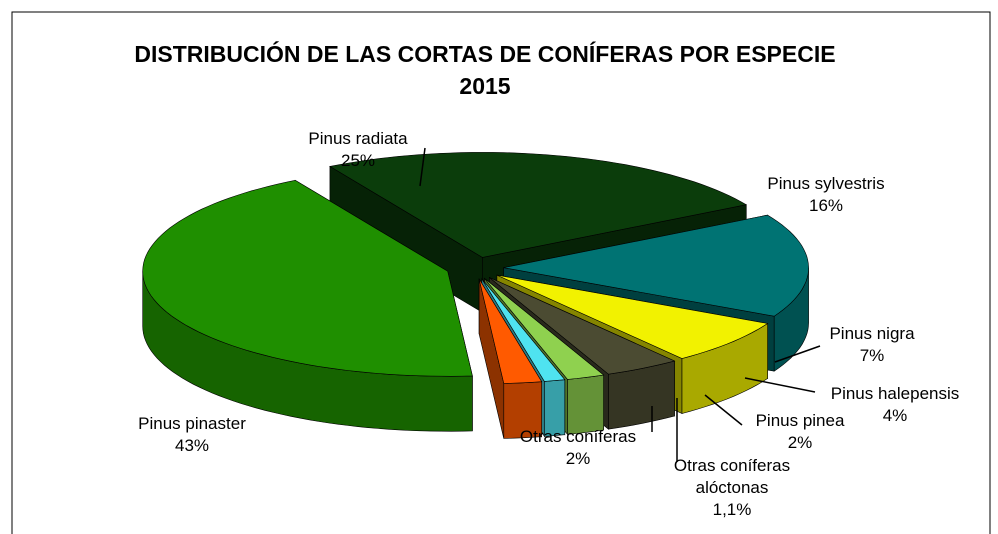  What do you see at coordinates (895, 405) in the screenshot?
I see `data-label: Pinus halepensis 4%` at bounding box center [895, 405].